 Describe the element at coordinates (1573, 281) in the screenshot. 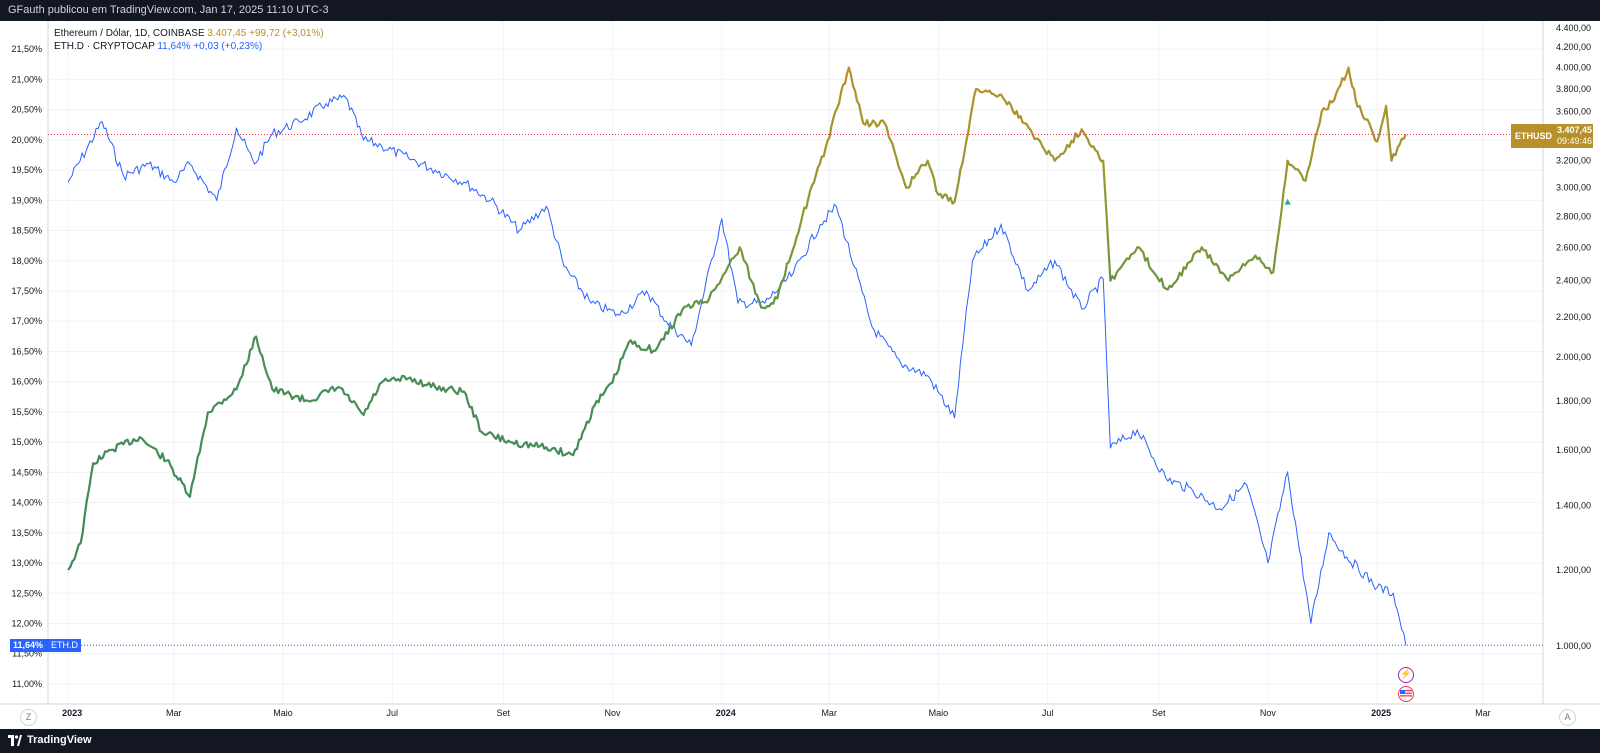

I see `right-axis-tick-label: 2.400,00` at that location.